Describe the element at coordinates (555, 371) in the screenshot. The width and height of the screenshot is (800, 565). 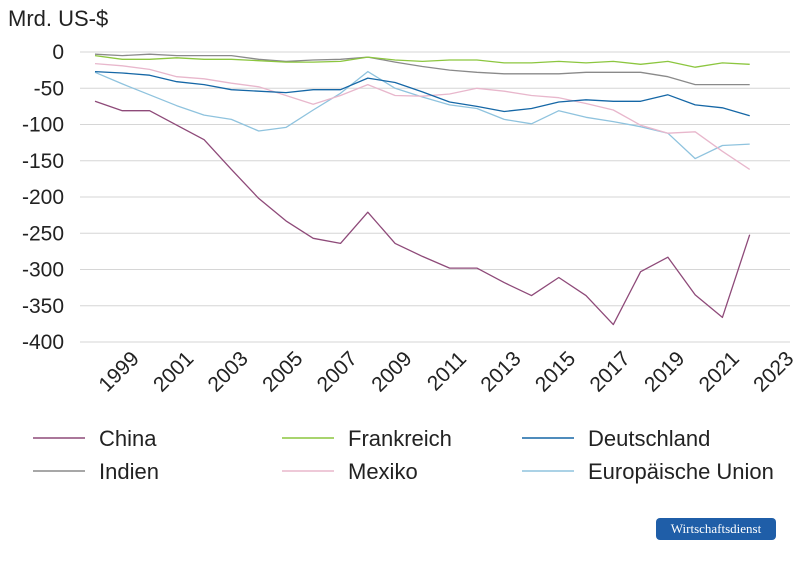
I see `x-tick-label: 2015` at that location.